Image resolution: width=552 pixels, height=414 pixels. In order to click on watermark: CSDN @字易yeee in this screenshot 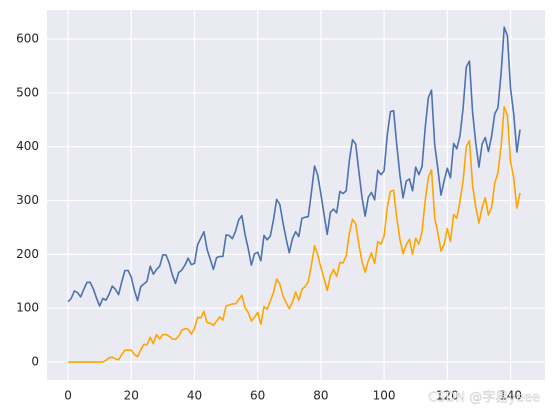, I will do `click(484, 398)`.